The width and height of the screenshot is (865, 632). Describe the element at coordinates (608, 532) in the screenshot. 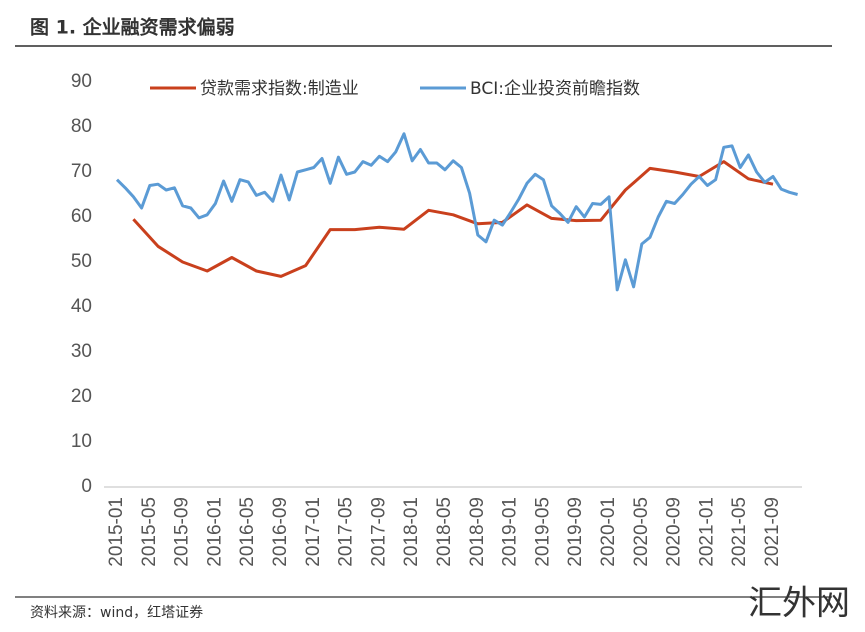

I see `x-tick-label: 2020-01` at that location.